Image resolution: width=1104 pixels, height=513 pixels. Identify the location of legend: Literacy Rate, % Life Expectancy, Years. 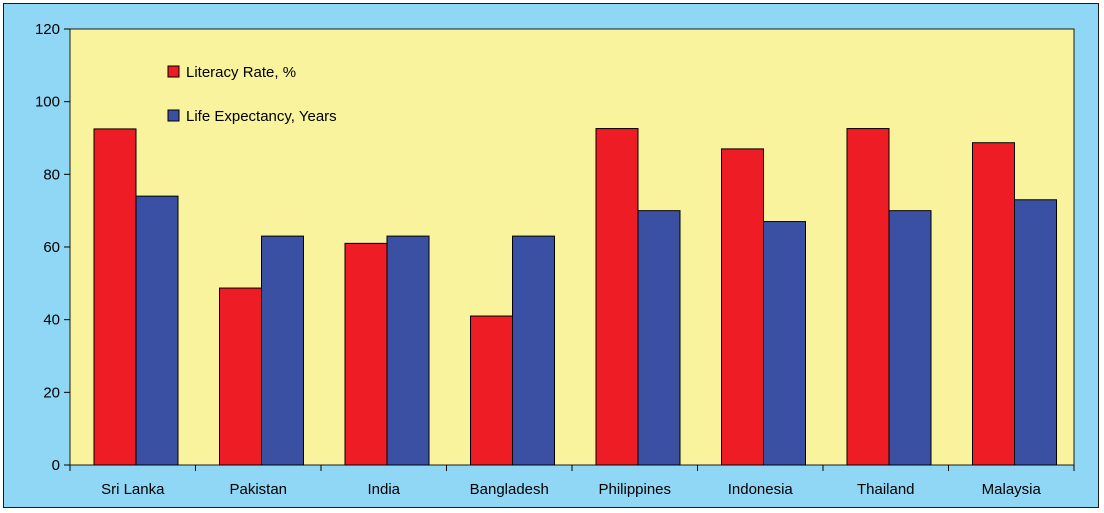
(252, 94).